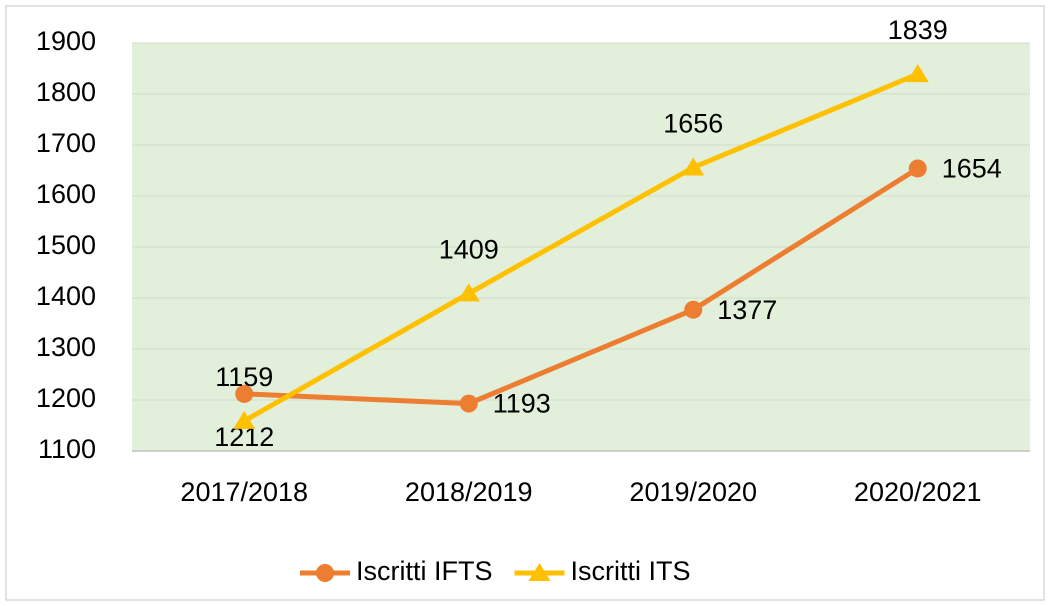 The height and width of the screenshot is (606, 1051). What do you see at coordinates (918, 492) in the screenshot?
I see `x-tick-label: 2020/2021` at bounding box center [918, 492].